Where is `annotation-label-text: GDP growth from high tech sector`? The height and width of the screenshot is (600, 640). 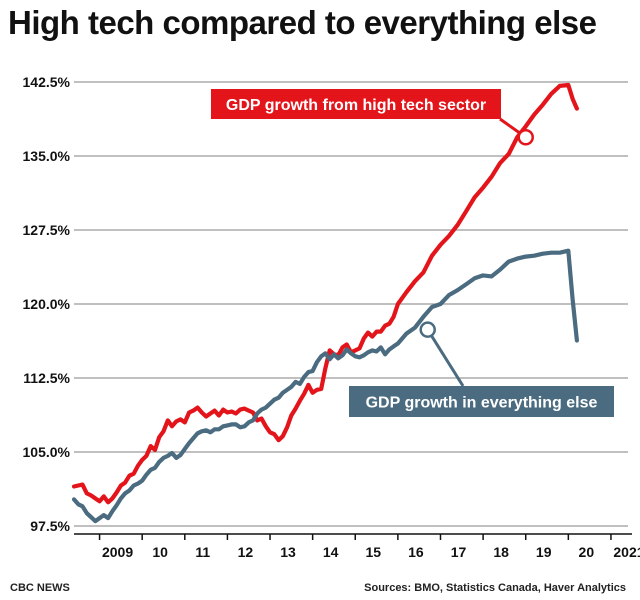 annotation-label-text: GDP growth from high tech sector is located at coordinates (356, 105).